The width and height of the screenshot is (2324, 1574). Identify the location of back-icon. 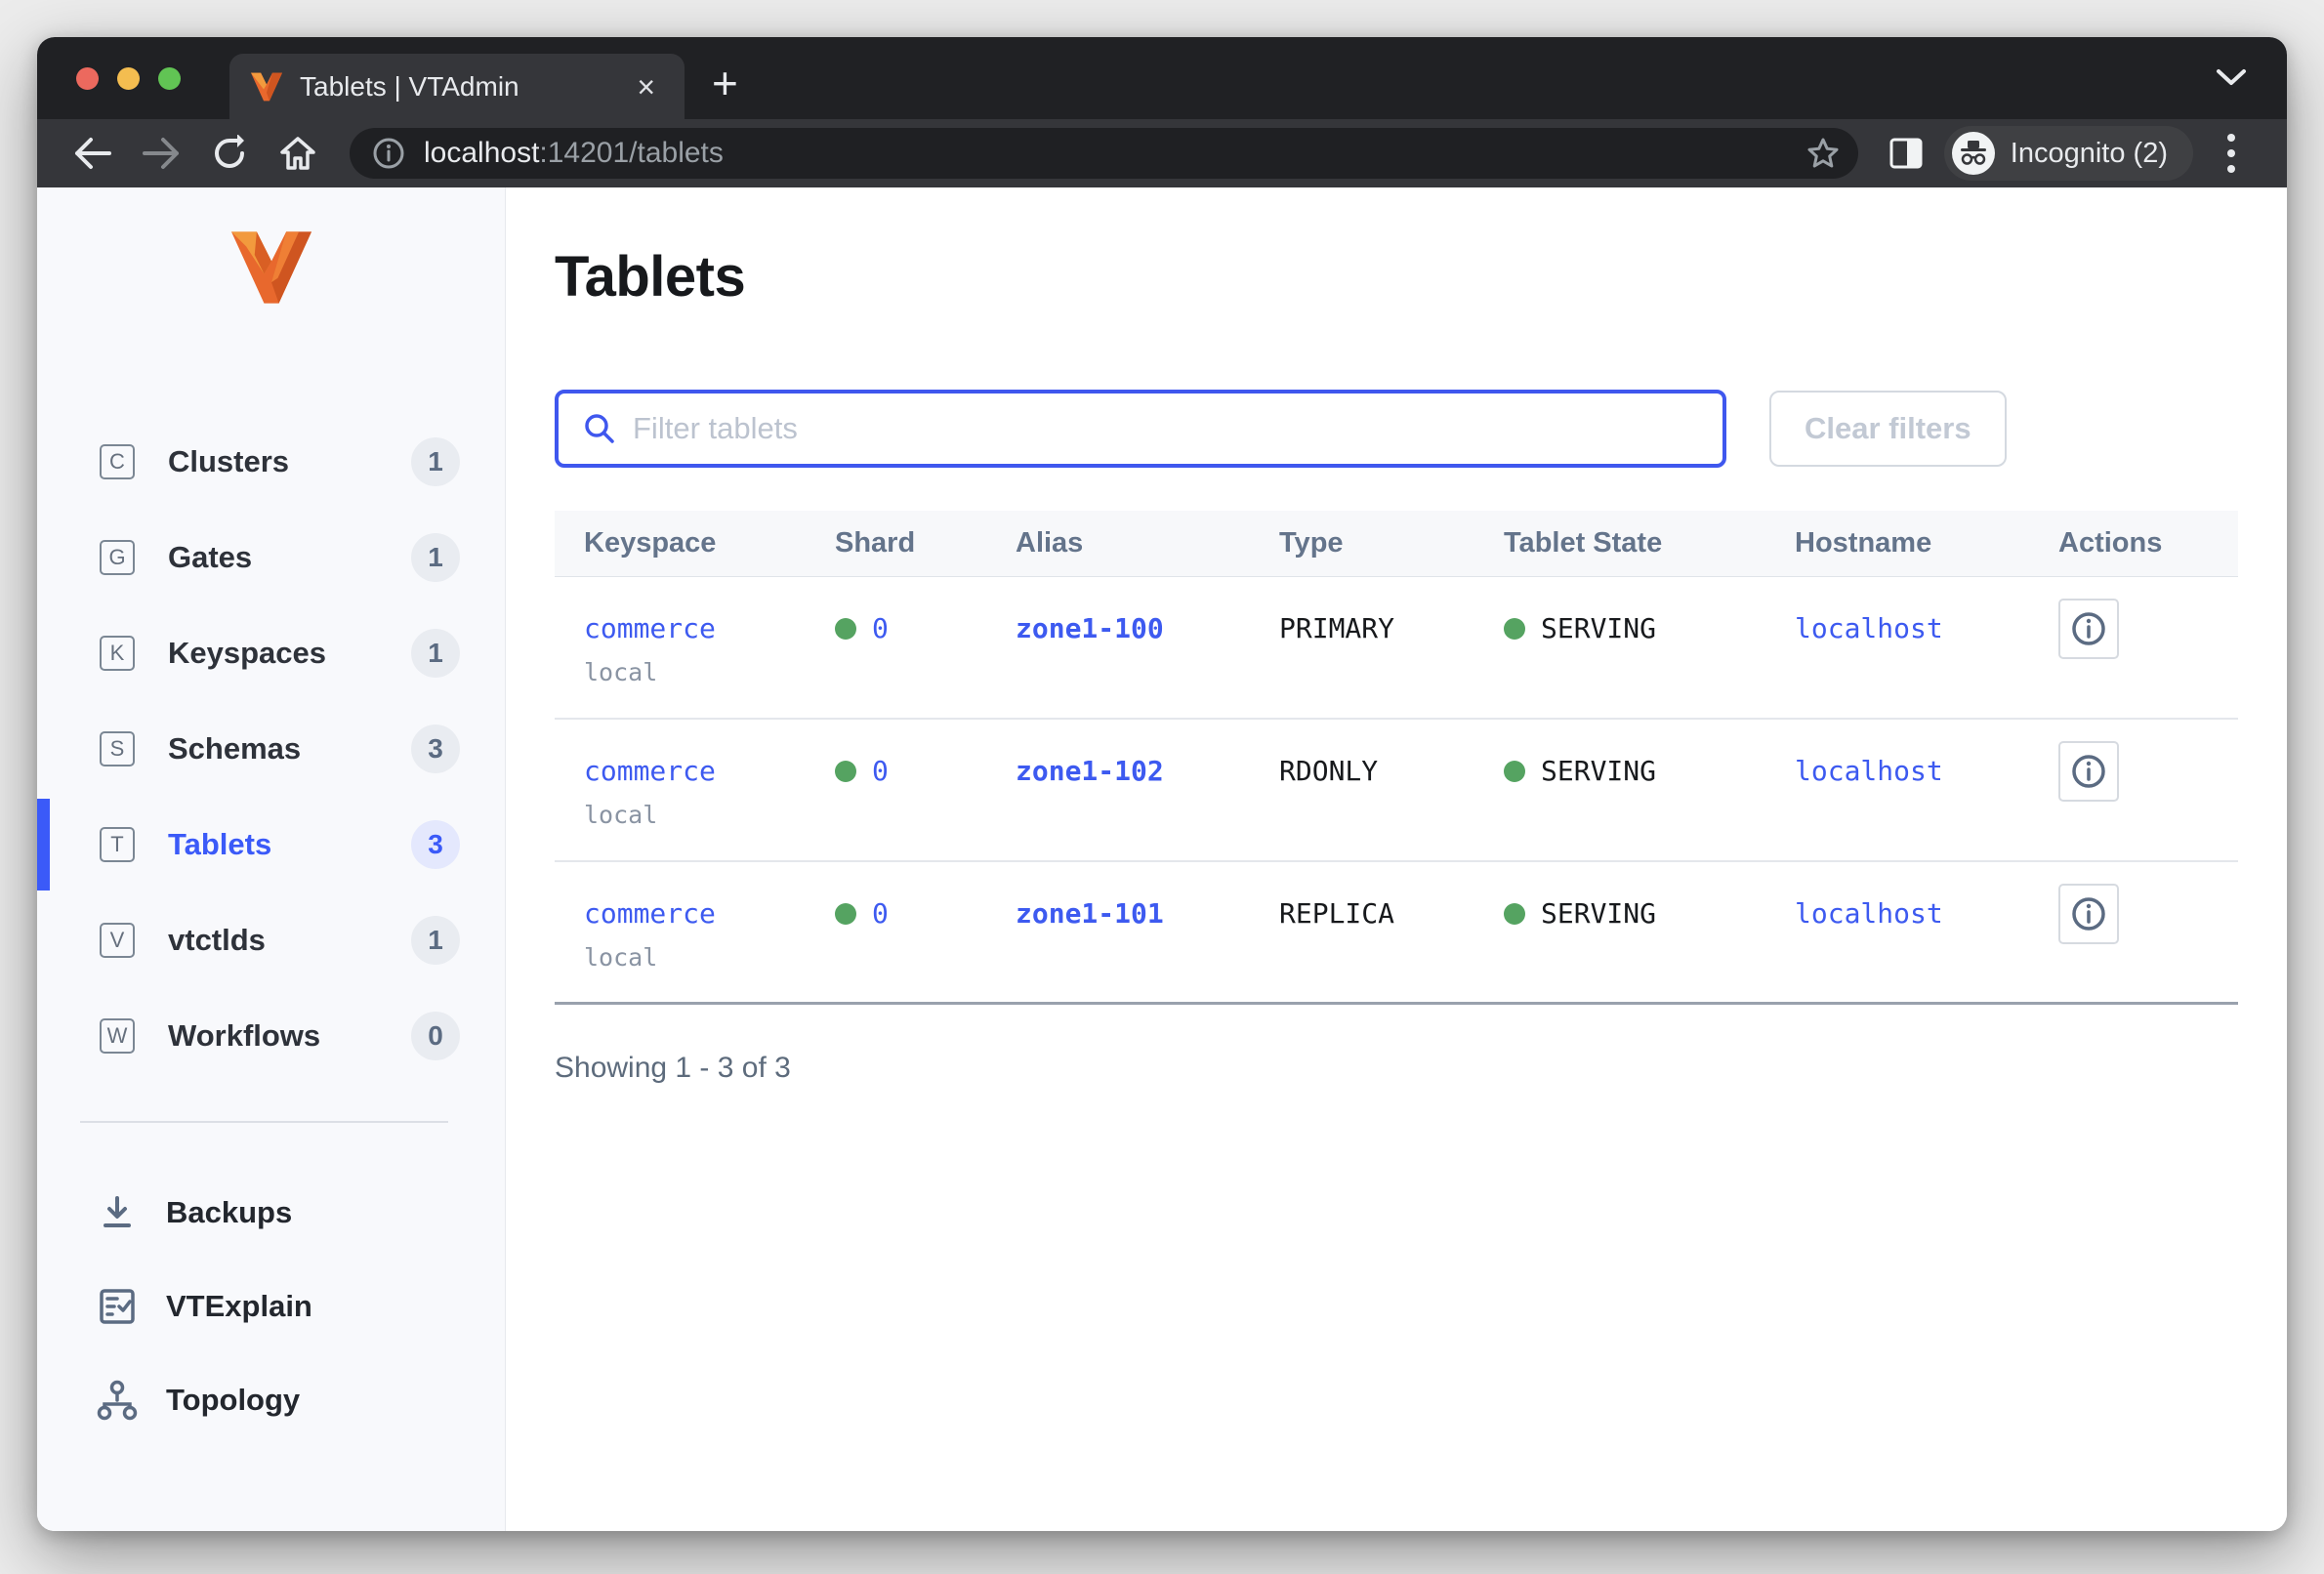
(92, 154).